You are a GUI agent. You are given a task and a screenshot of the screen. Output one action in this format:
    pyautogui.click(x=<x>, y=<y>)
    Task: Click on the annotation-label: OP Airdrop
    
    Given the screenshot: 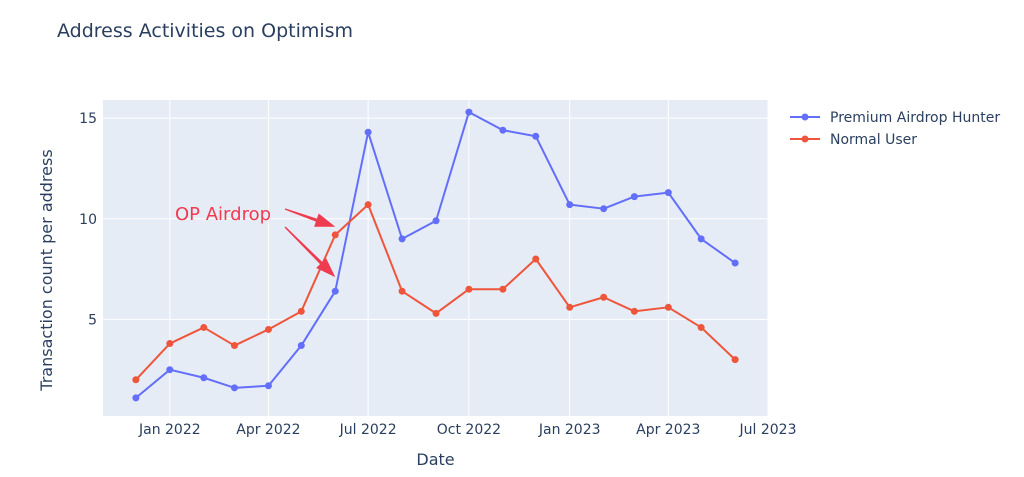 What is the action you would take?
    pyautogui.click(x=223, y=214)
    